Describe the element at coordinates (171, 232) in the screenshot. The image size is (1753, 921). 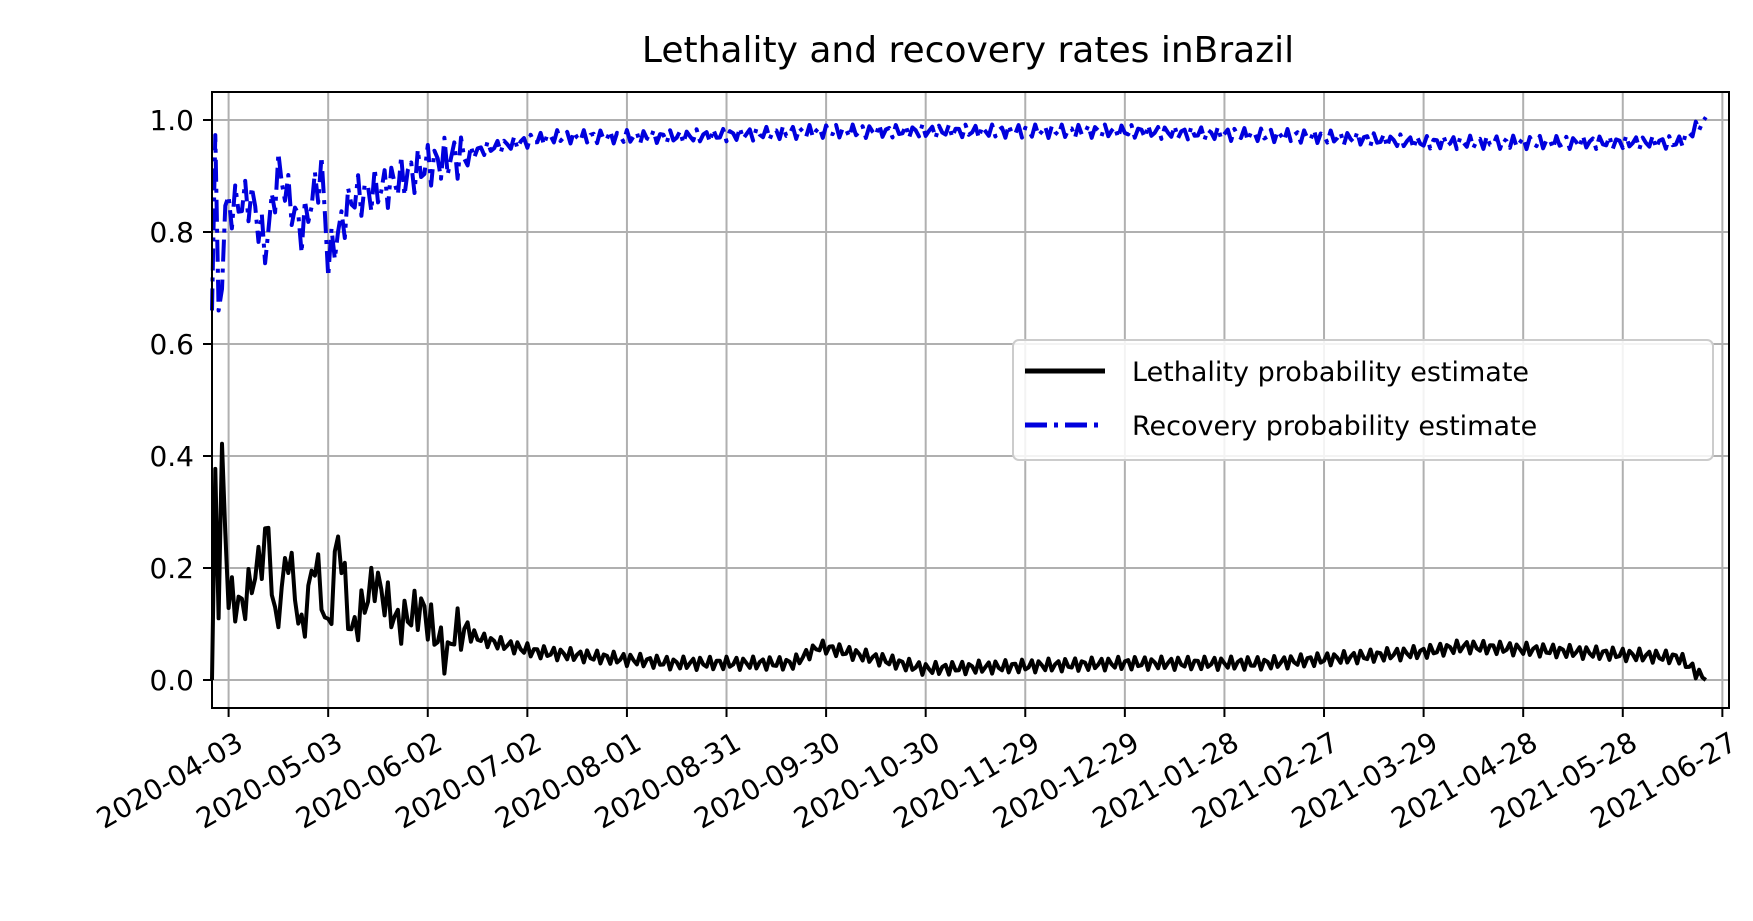
I see `y-tick-label: 0.8` at that location.